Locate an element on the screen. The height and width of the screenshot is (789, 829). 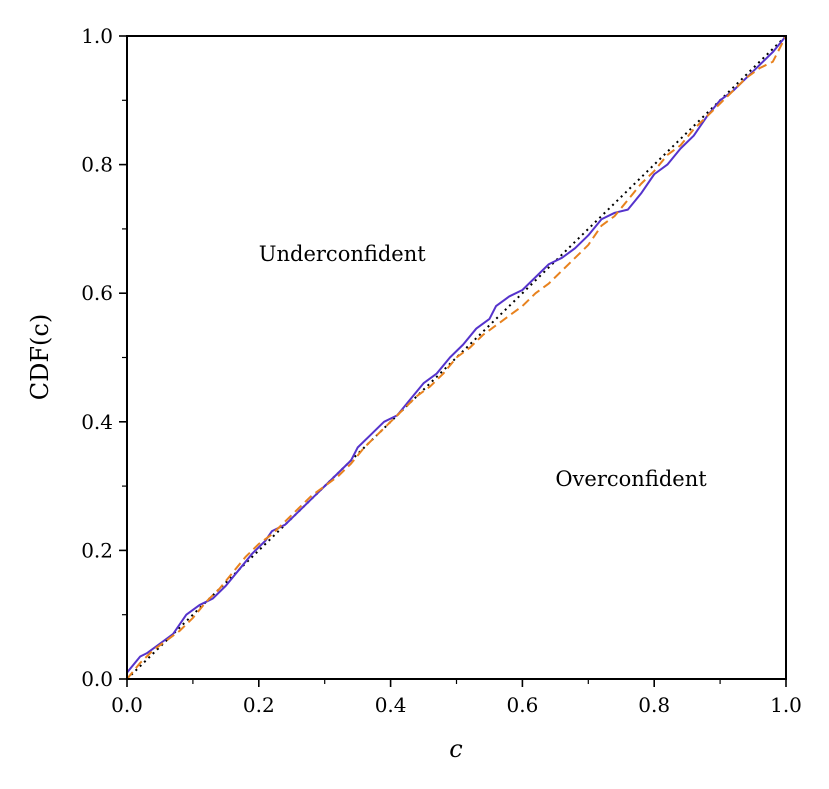
x-tick-label: 0.8 is located at coordinates (654, 705).